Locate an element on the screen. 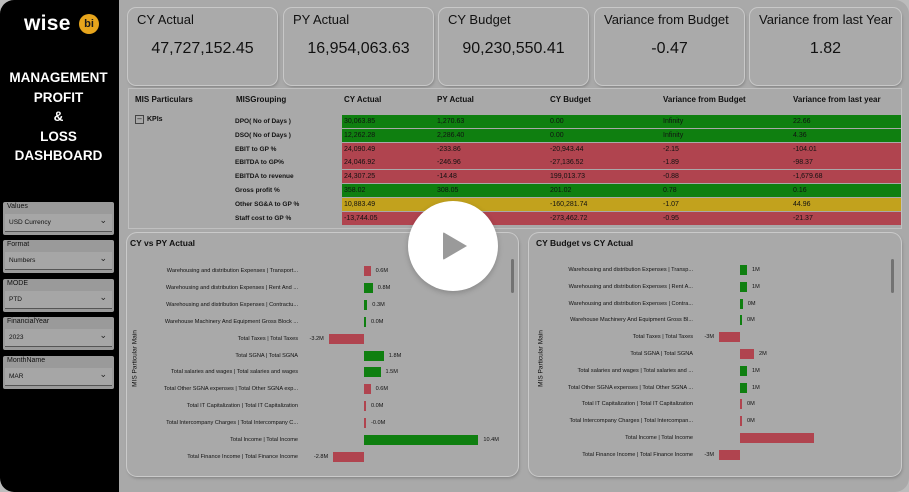  play-icon is located at coordinates (455, 246).